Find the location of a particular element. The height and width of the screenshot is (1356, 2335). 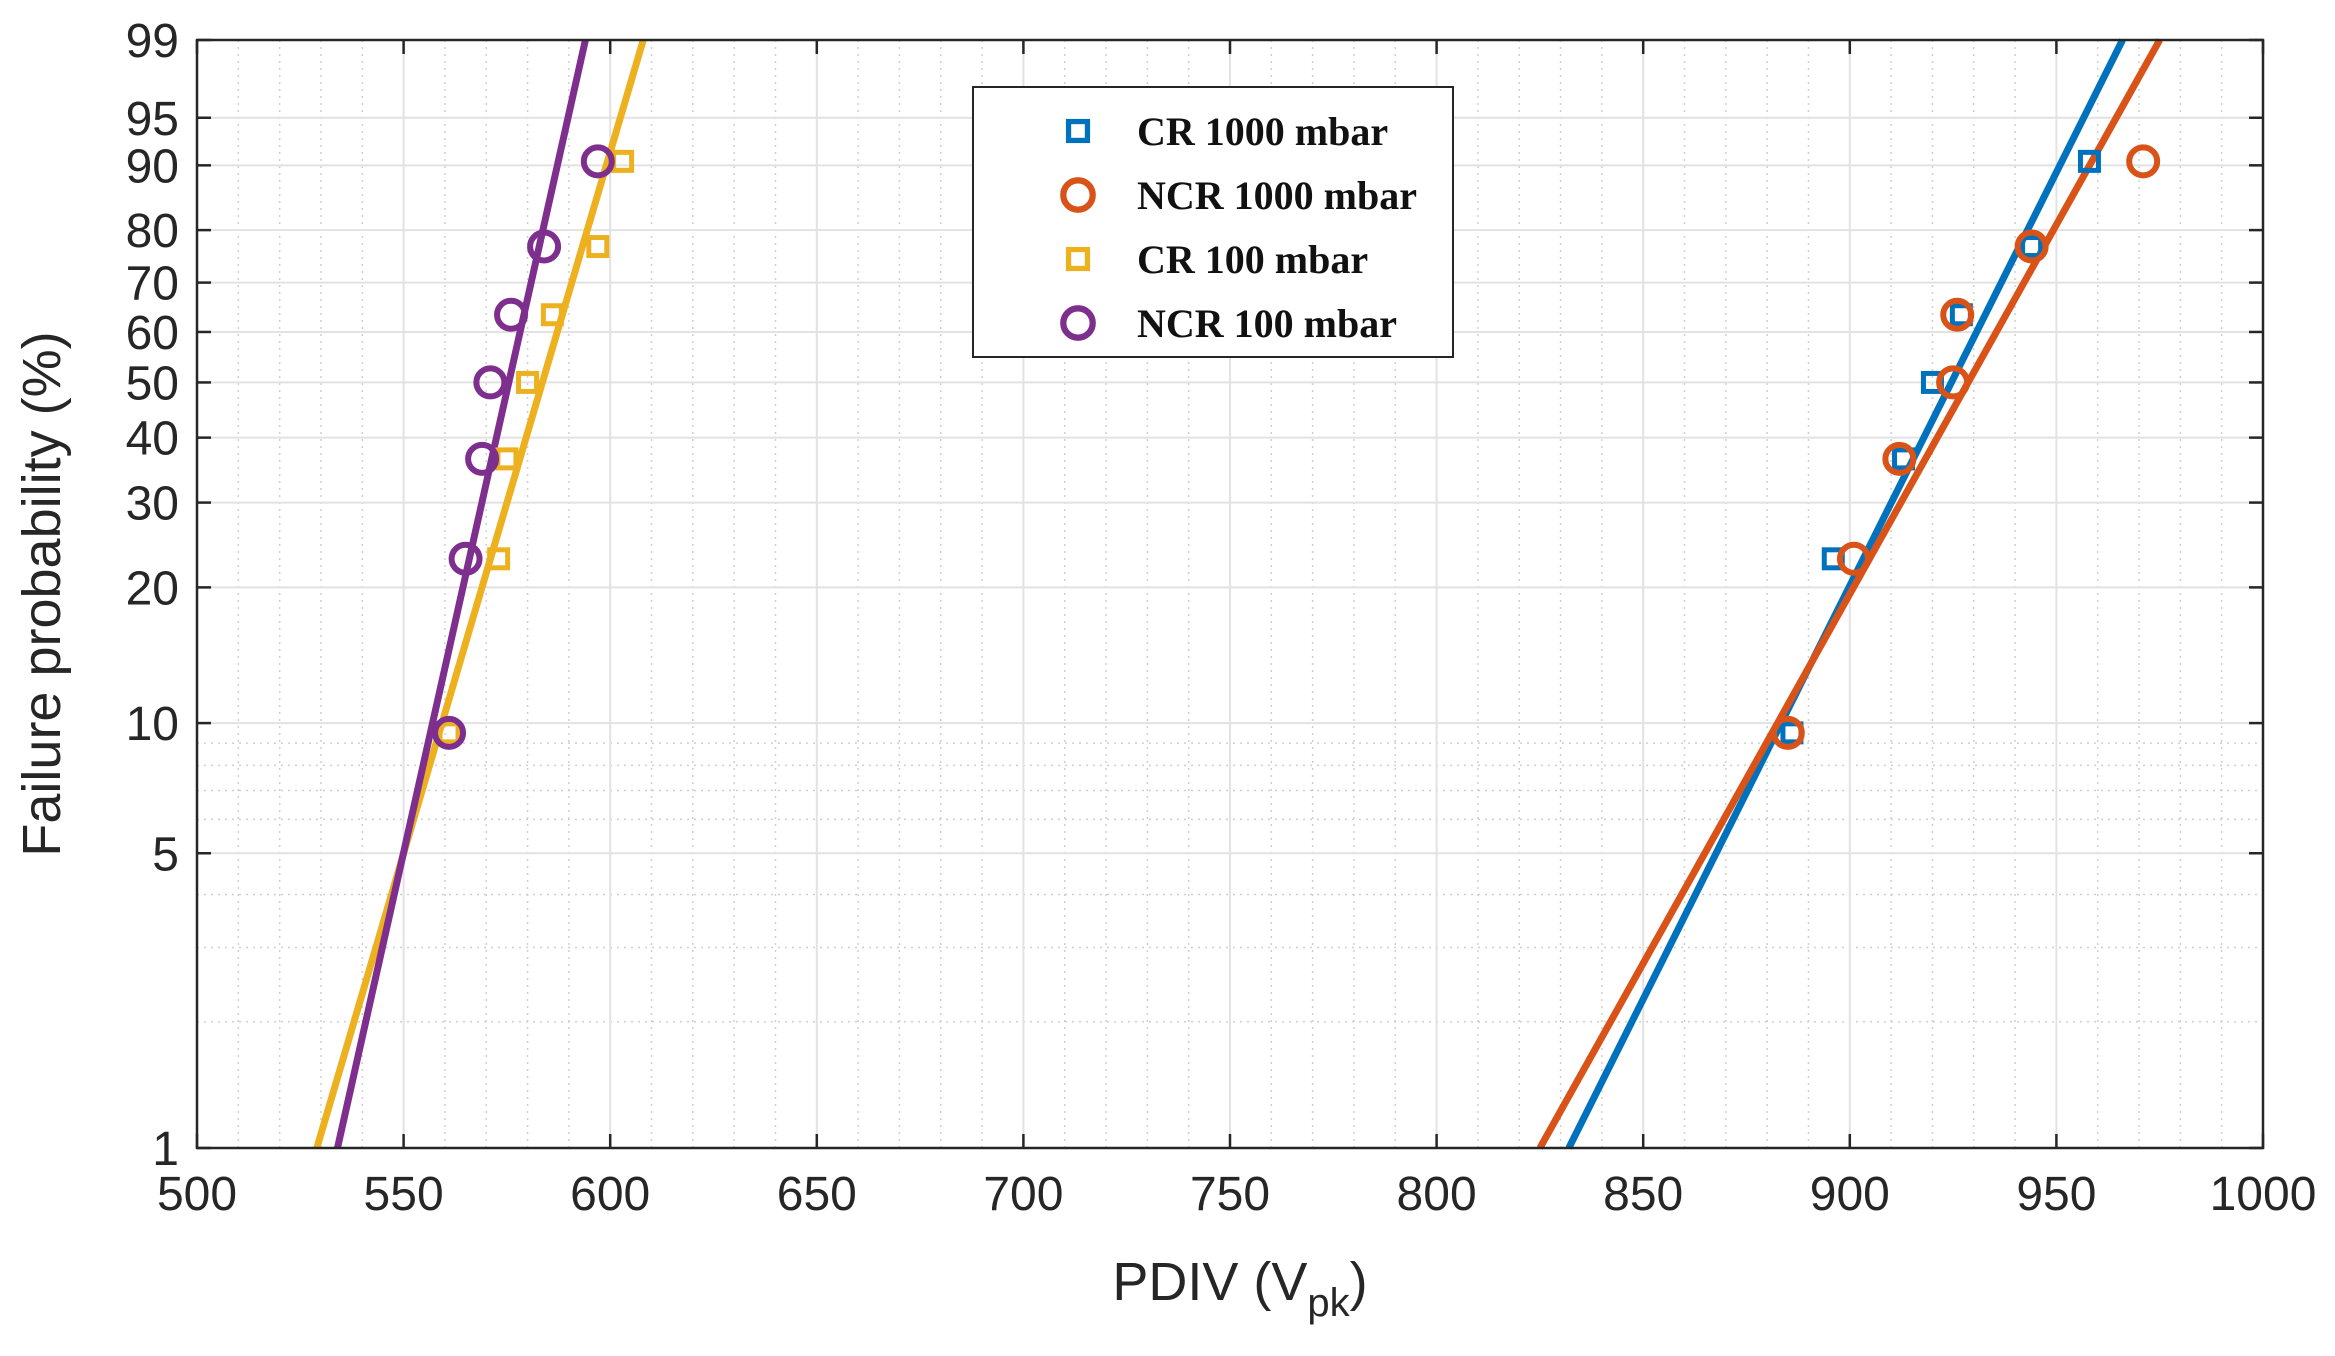

legend-box is located at coordinates (1213, 222).